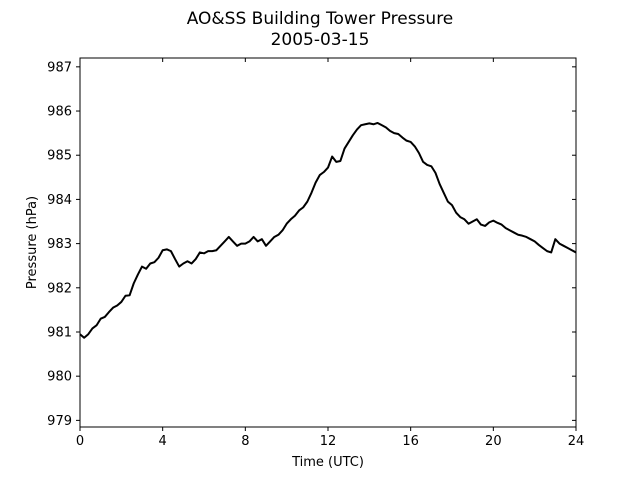  I want to click on y-tick-label: 986, so click(59, 112).